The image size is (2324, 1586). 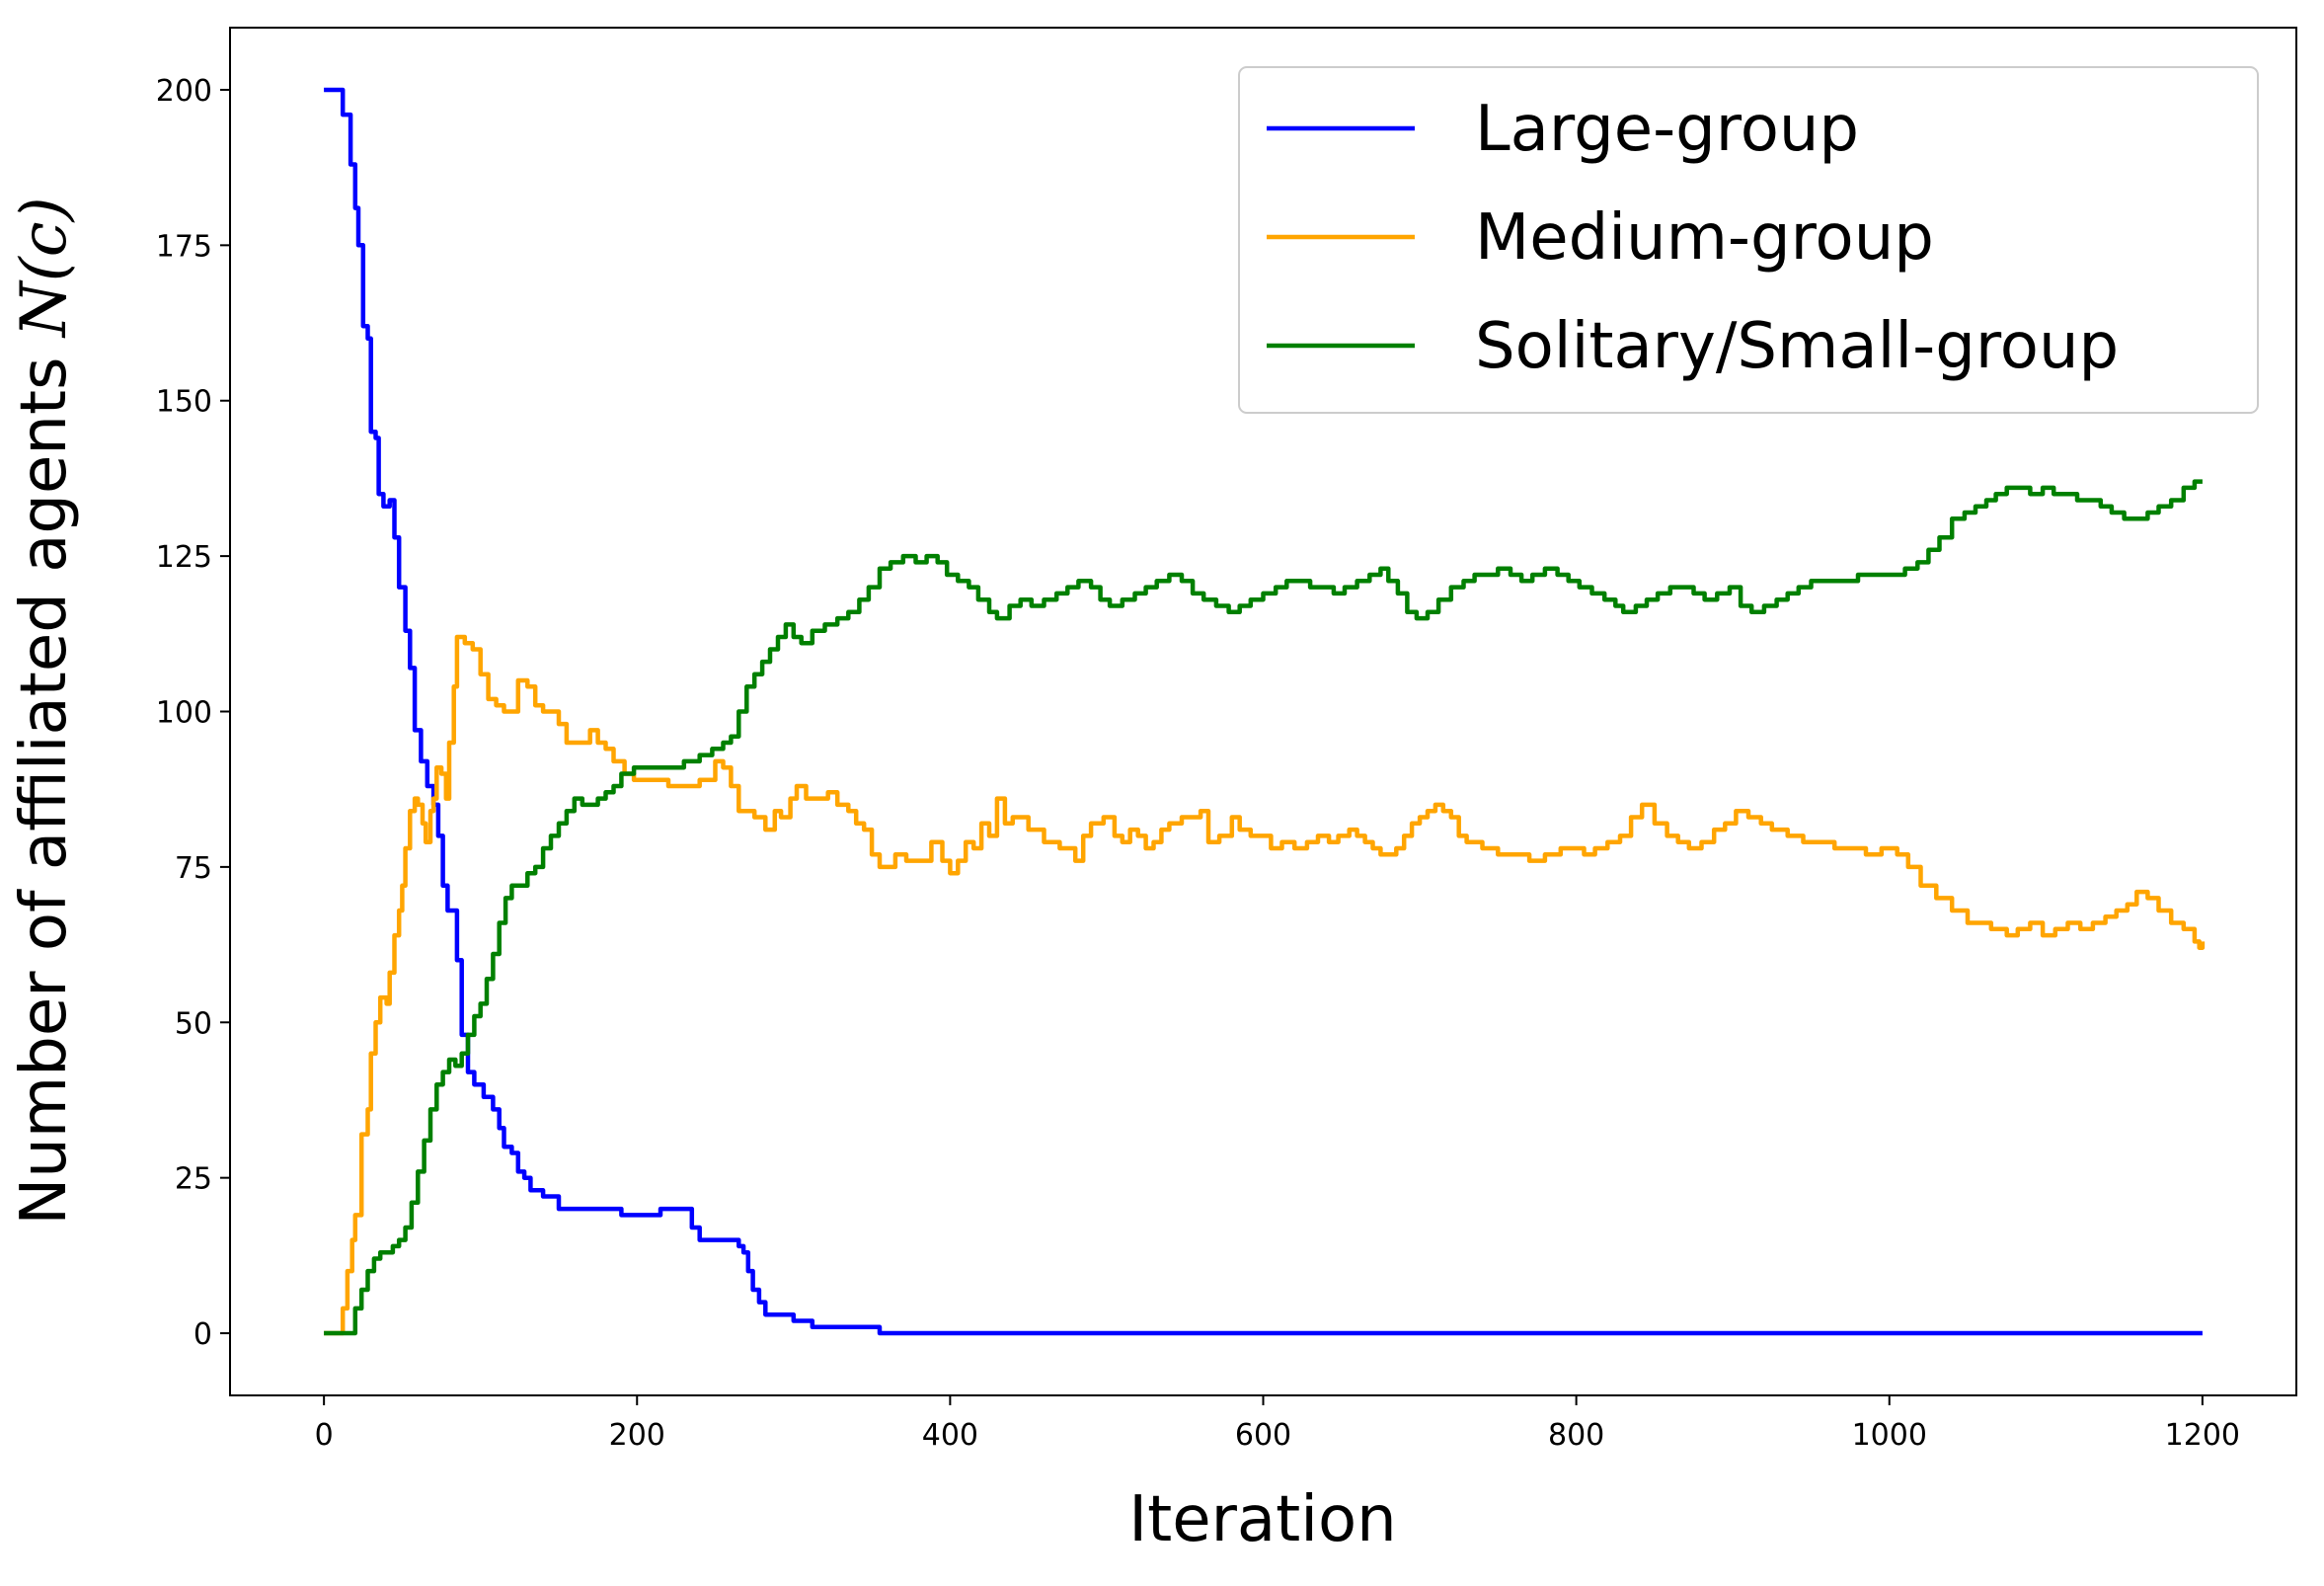 I want to click on y-tick-label: 0, so click(x=203, y=1334).